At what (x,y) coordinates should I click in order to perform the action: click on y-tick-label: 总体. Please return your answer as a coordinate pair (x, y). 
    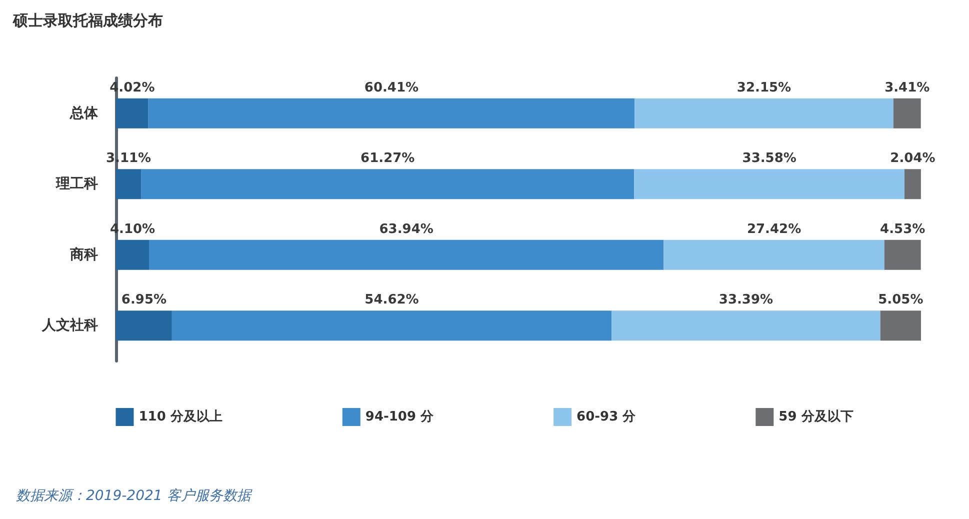
    Looking at the image, I should click on (84, 113).